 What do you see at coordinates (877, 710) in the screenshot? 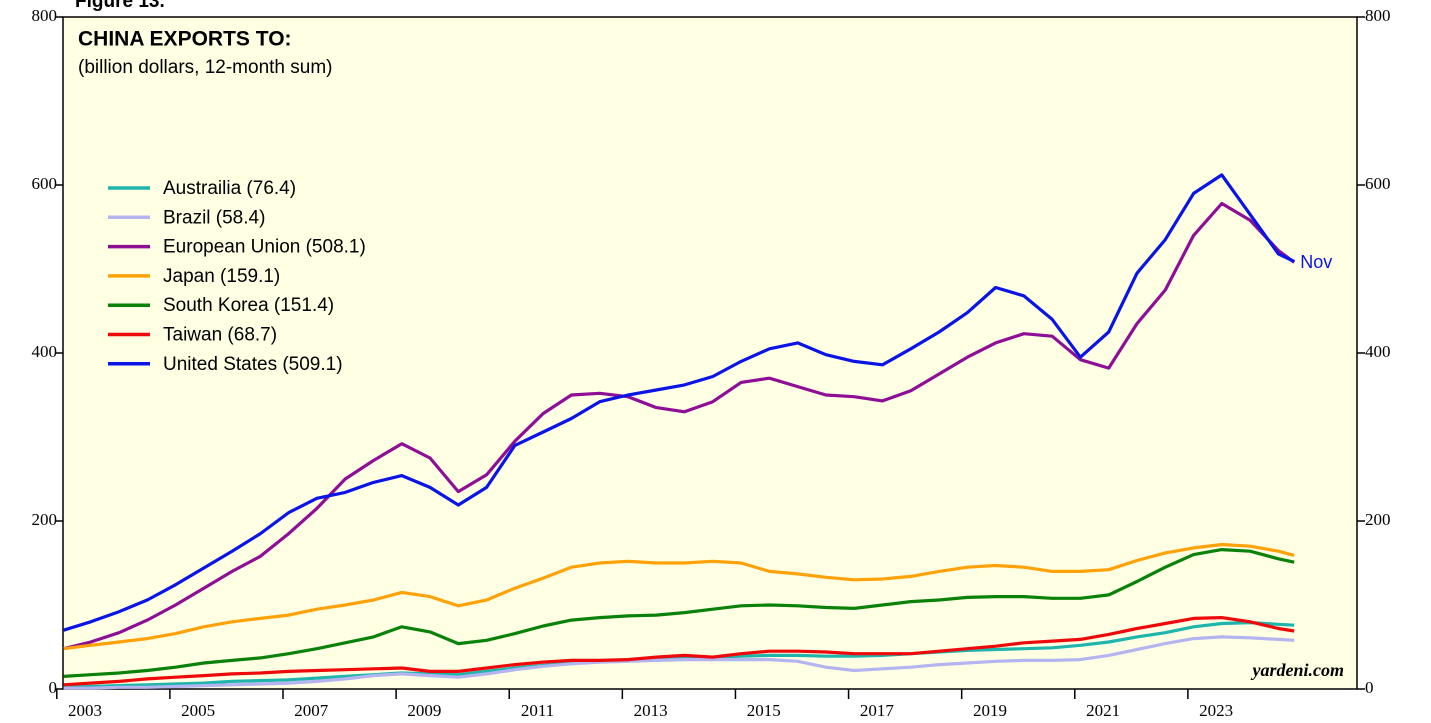
I see `x-tick-label: 2017` at bounding box center [877, 710].